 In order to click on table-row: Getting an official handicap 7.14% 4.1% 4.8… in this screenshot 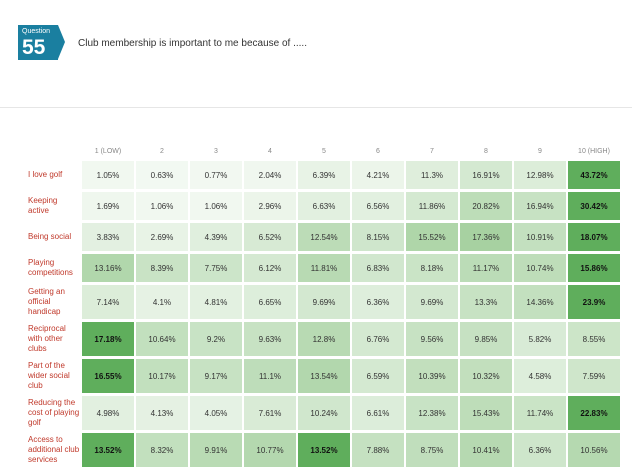, I will do `click(324, 302)`.